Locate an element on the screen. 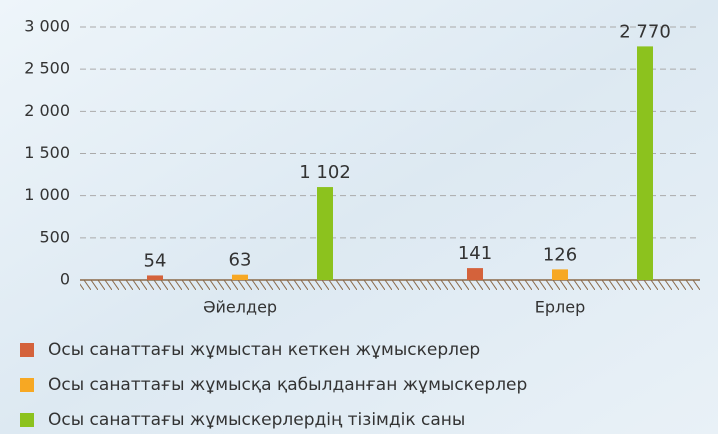 This screenshot has height=434, width=718. value-label: 126 is located at coordinates (560, 254).